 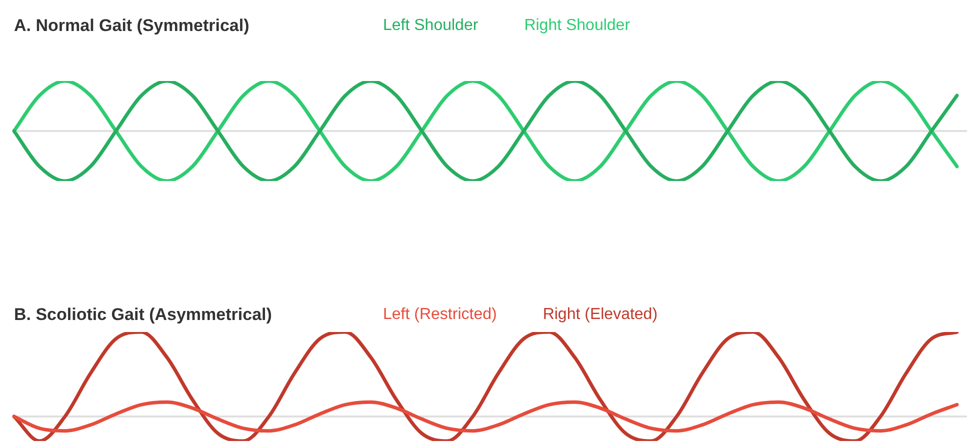 I want to click on text: Left Shoulder, so click(x=430, y=26).